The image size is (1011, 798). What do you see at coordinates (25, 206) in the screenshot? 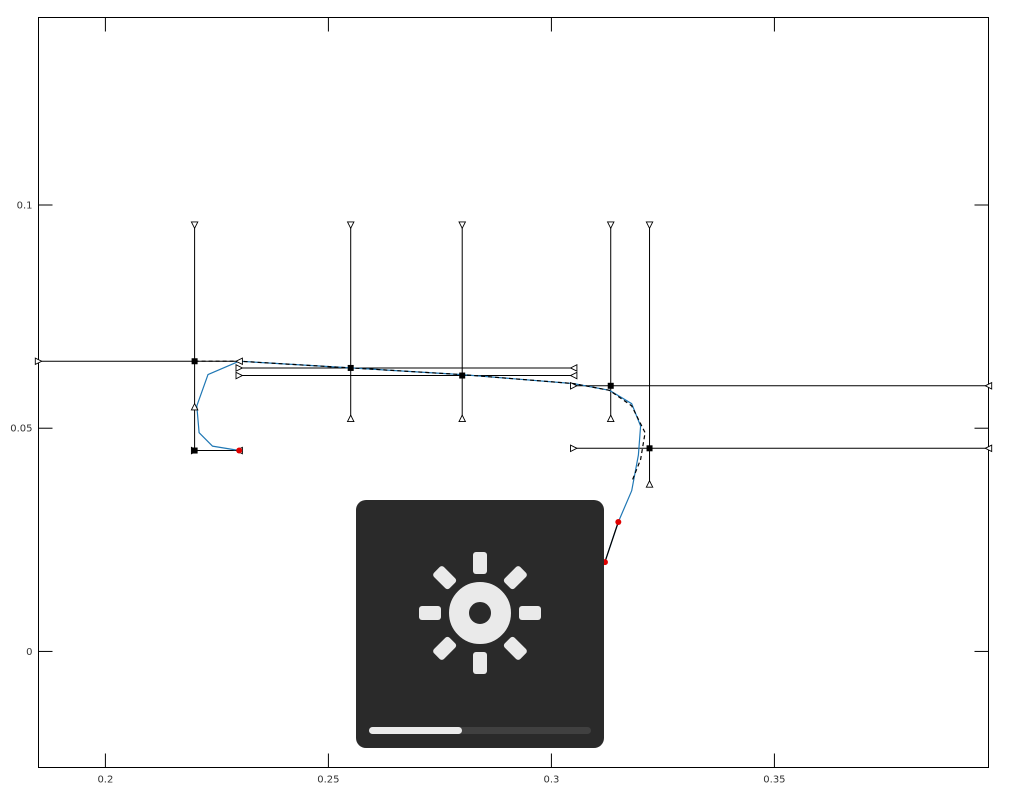
I see `y-tick-label: 0.1` at bounding box center [25, 206].